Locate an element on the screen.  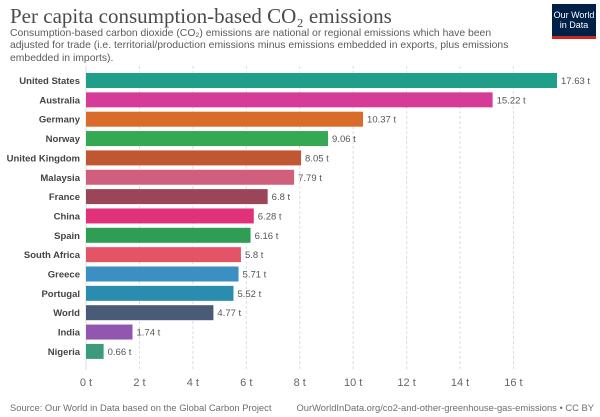
category-label: France is located at coordinates (64, 197).